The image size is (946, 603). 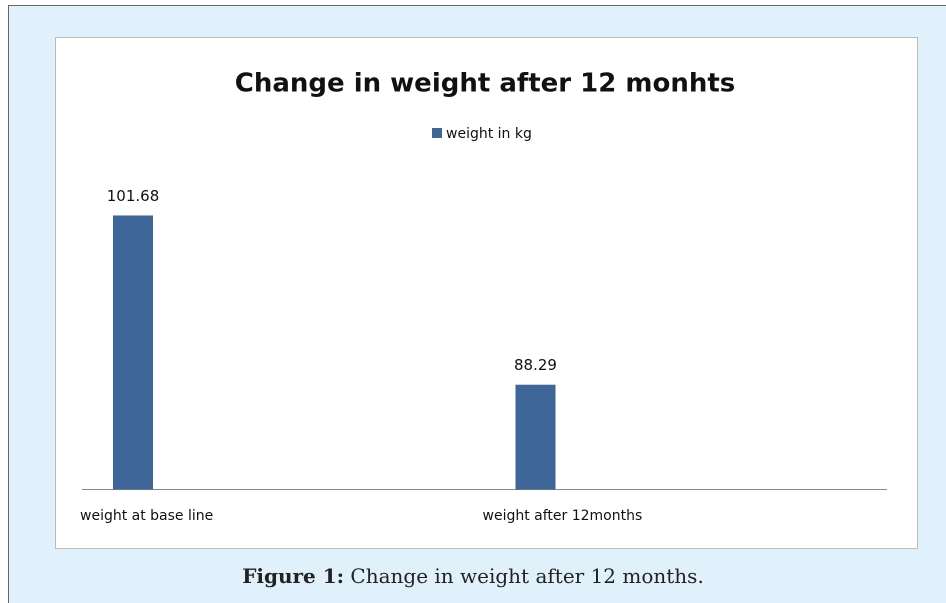 What do you see at coordinates (526, 576) in the screenshot?
I see `caption-text: Change in weight after 12 months.` at bounding box center [526, 576].